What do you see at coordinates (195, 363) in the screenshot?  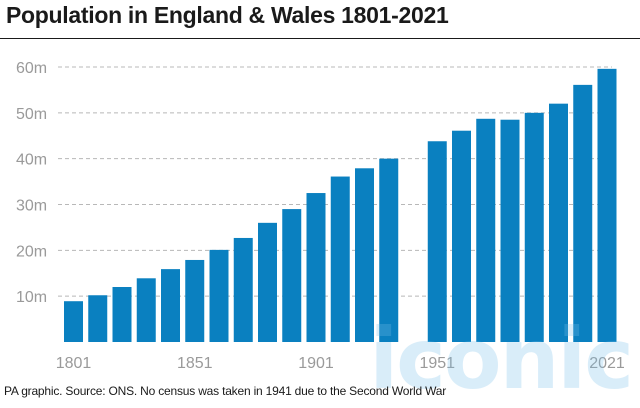 I see `x-tick-label-1851: 1851` at bounding box center [195, 363].